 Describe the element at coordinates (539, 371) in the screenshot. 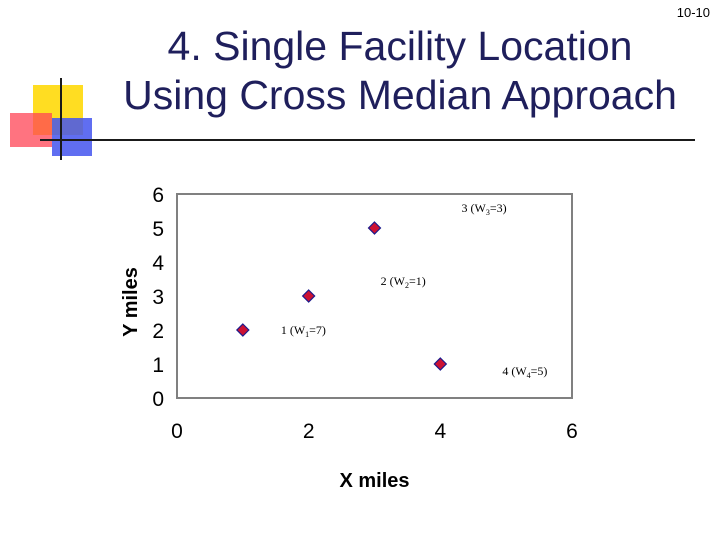

I see `data-point-label-suffix: =5)` at that location.